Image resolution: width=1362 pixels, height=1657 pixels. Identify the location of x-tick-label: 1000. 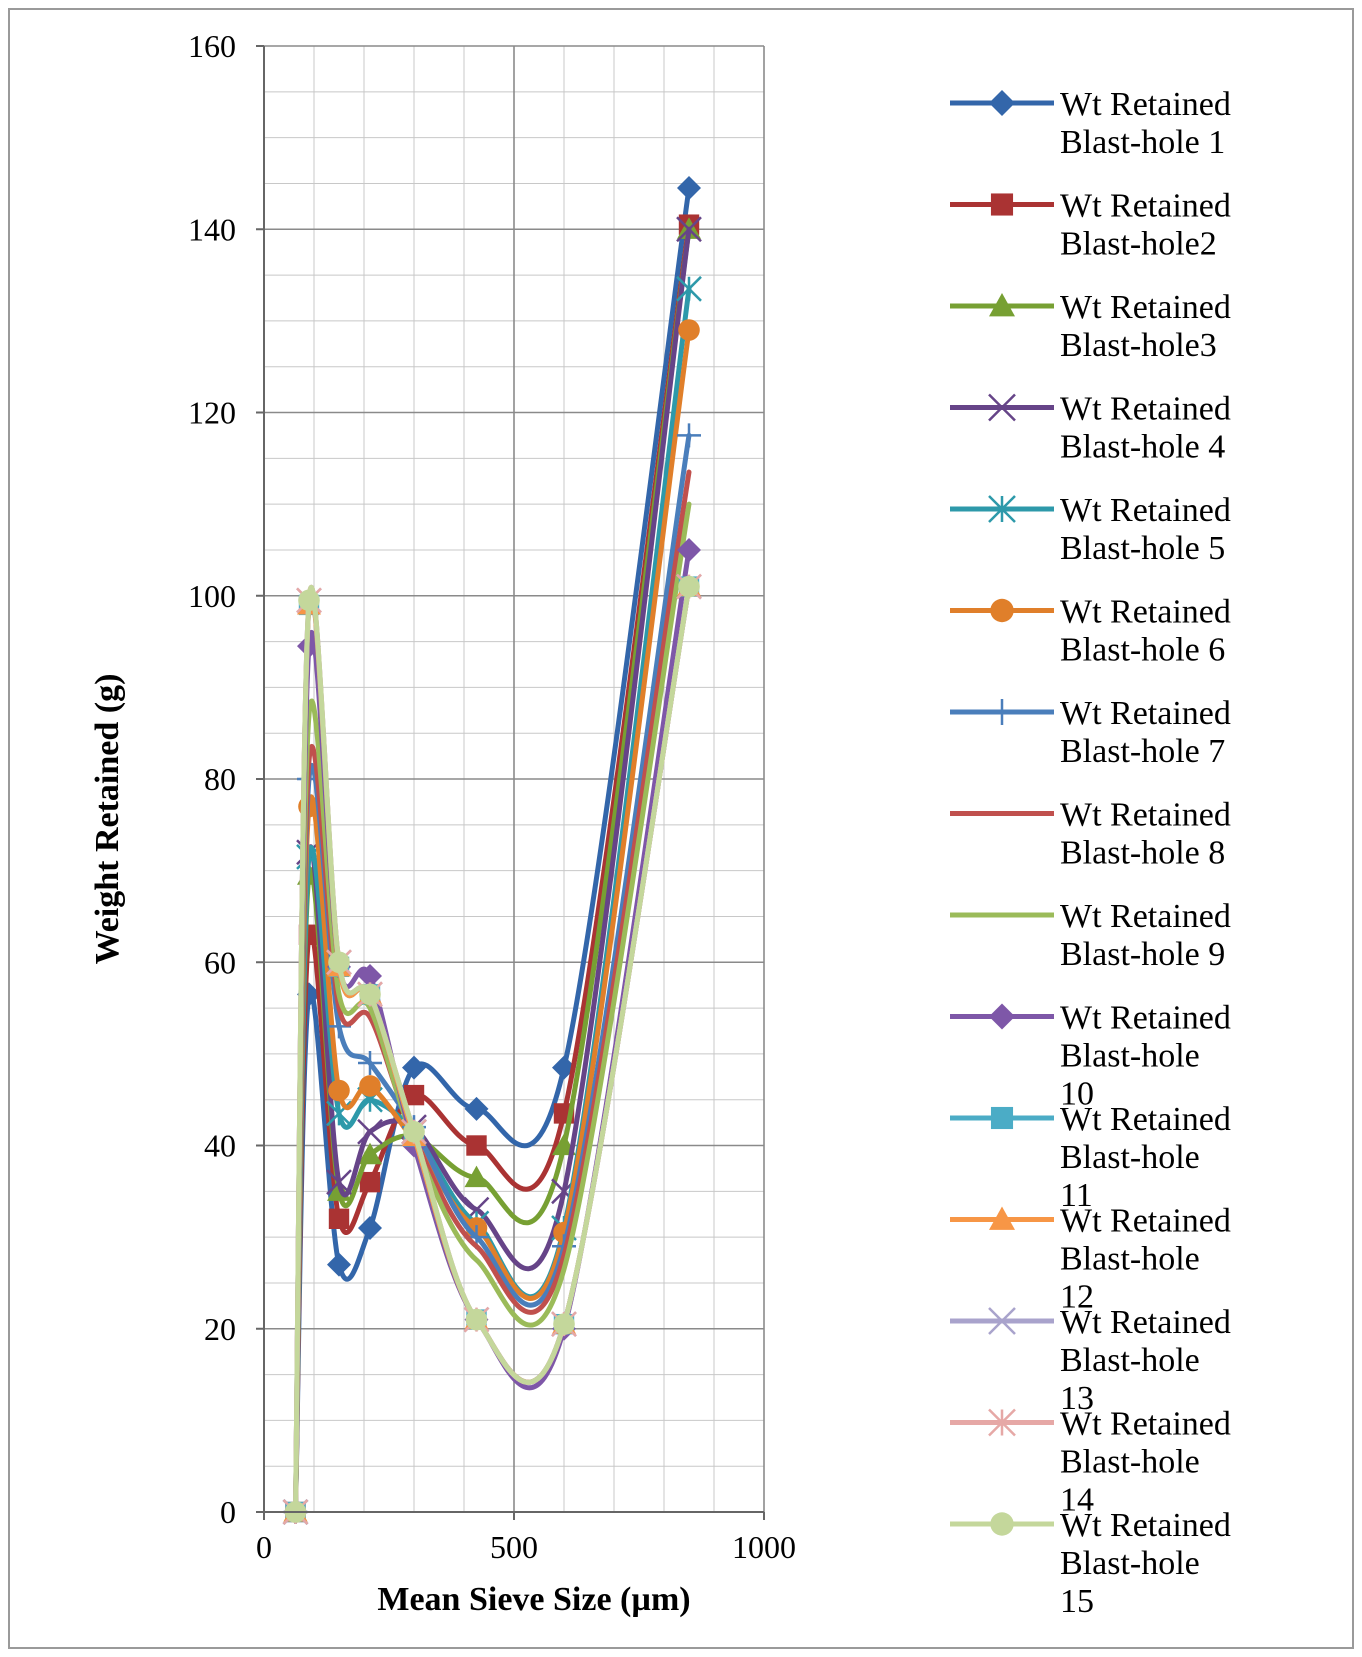
(764, 1547).